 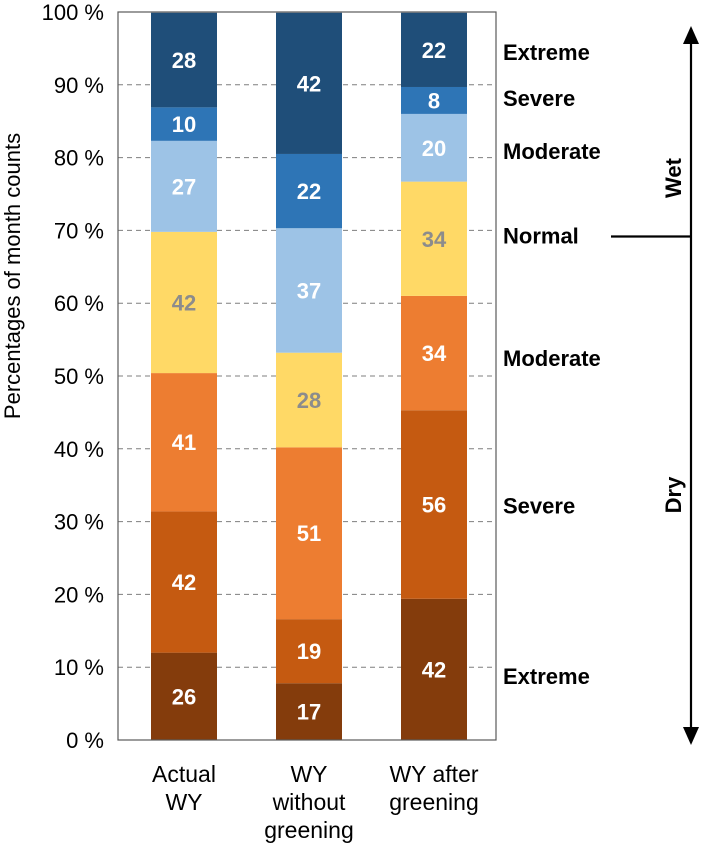 I want to click on y-tick-label: 90 %, so click(x=79, y=85).